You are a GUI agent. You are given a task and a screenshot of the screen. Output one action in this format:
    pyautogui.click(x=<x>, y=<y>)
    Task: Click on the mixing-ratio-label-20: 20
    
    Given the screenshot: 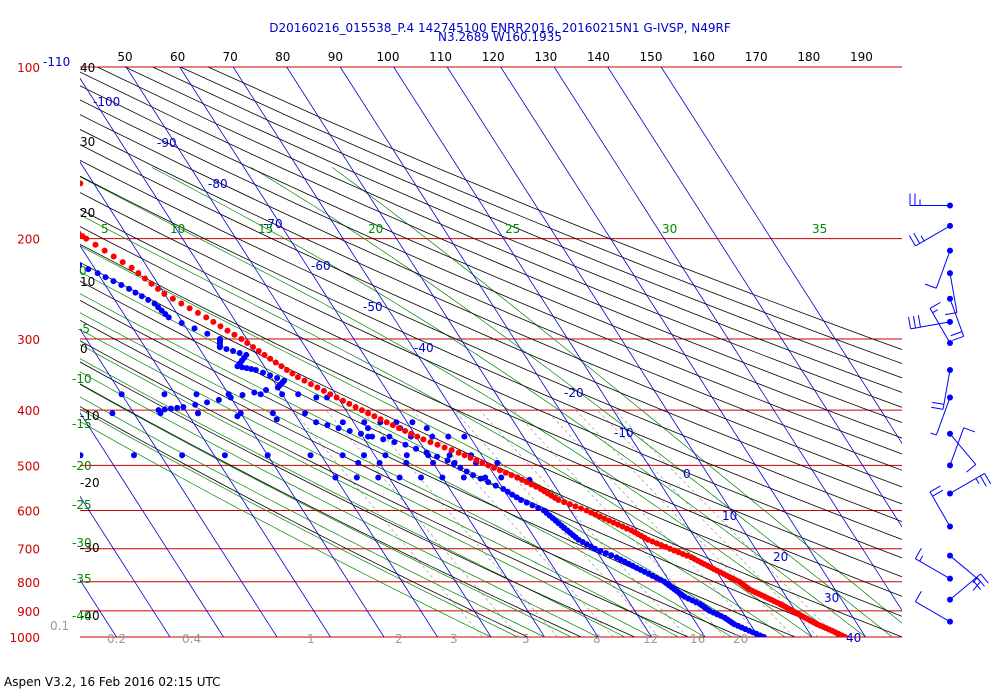 What is the action you would take?
    pyautogui.click(x=740, y=639)
    